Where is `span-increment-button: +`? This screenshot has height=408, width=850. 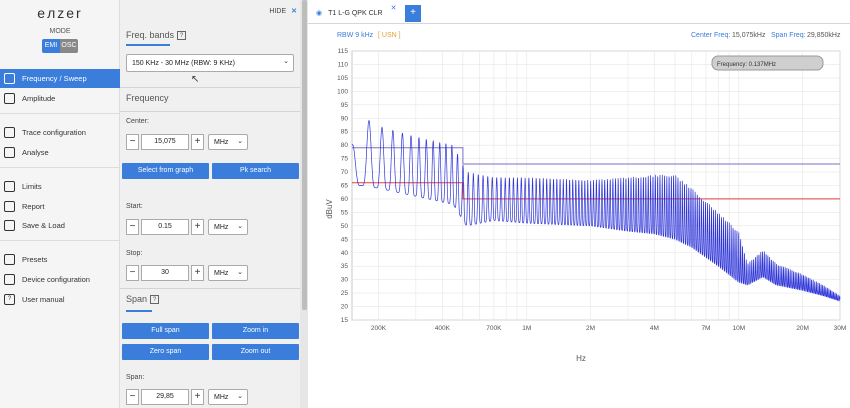 span-increment-button: + is located at coordinates (197, 397).